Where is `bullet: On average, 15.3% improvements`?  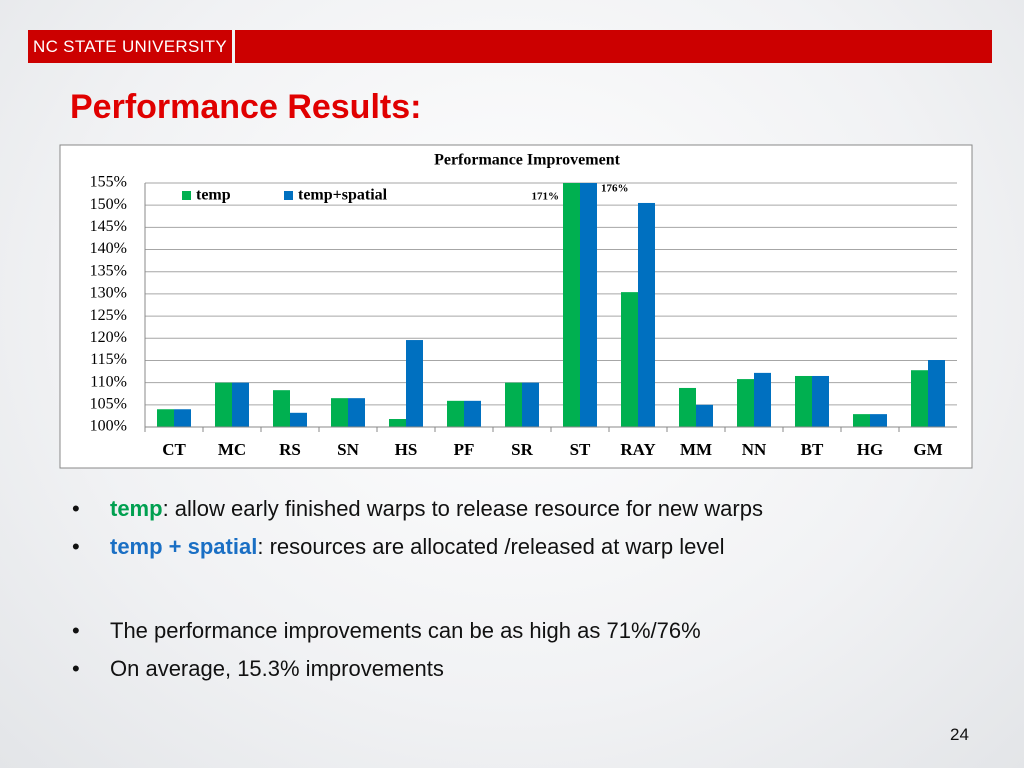
bullet: On average, 15.3% improvements is located at coordinates (385, 669).